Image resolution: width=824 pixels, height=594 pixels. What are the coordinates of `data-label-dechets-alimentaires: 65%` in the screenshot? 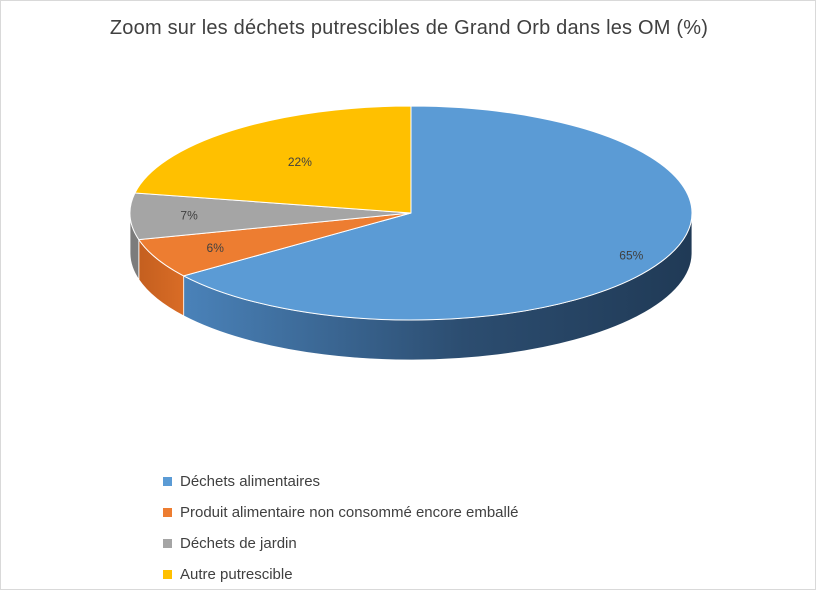 It's located at (631, 256).